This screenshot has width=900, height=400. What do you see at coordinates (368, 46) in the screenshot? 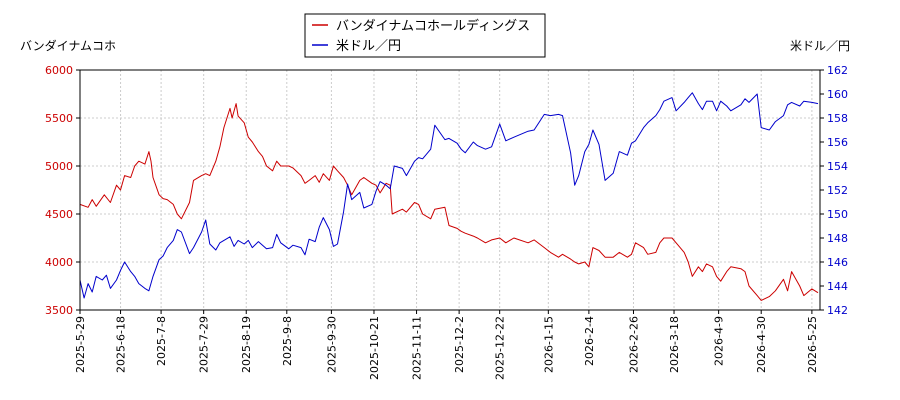
I see `legend-entry-usdjpy: 米ドル／円` at bounding box center [368, 46].